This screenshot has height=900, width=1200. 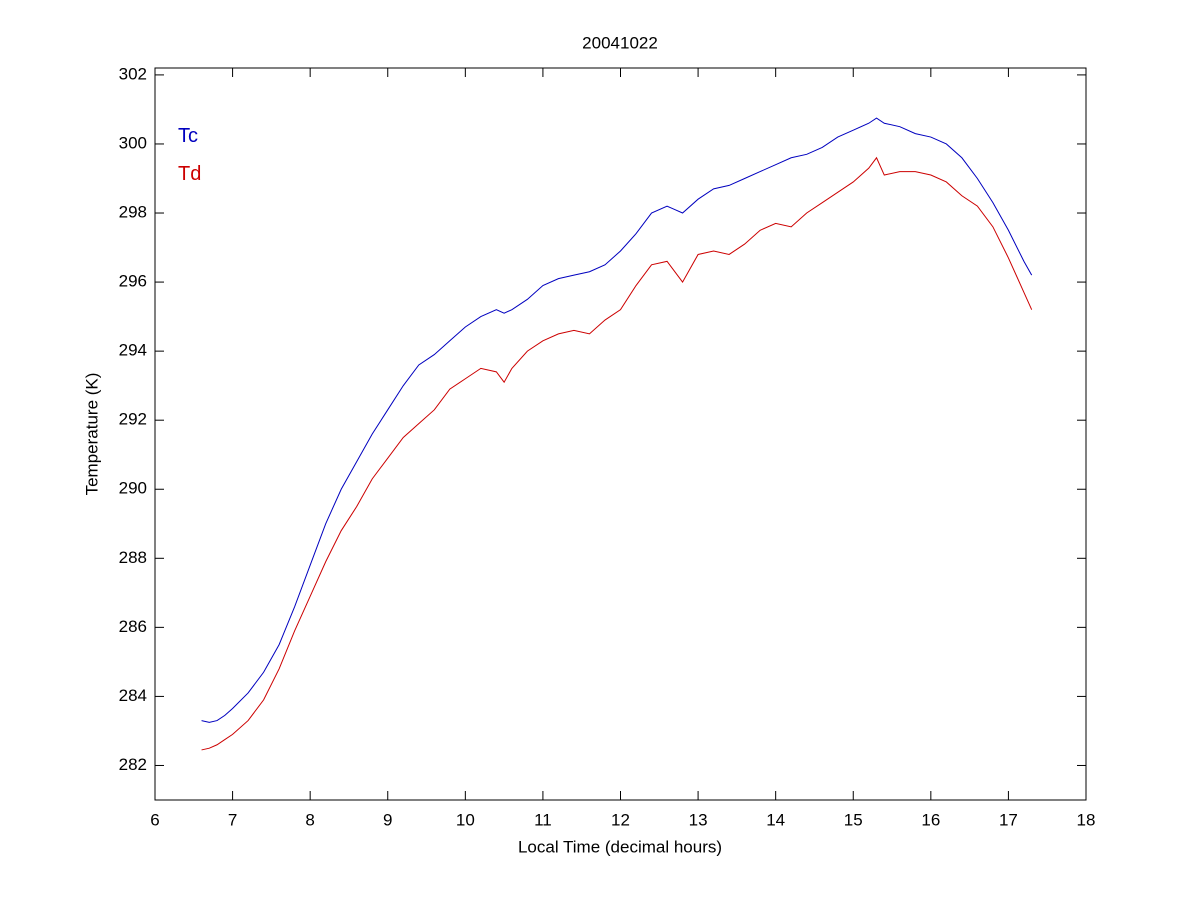 I want to click on legend-entry: Tc, so click(x=188, y=136).